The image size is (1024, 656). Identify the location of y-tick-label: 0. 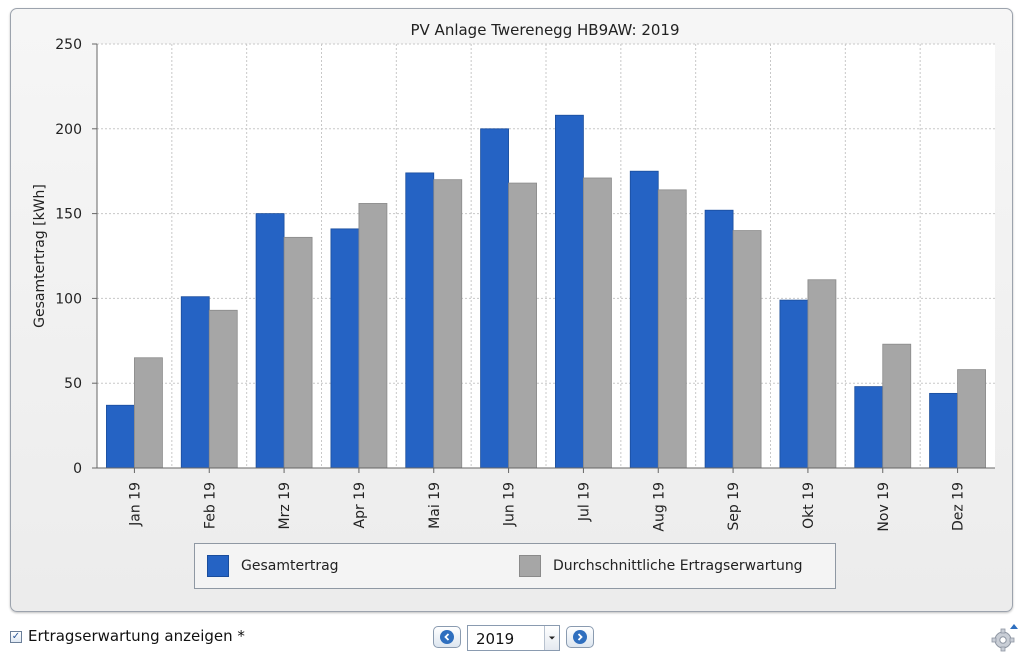
(77, 469).